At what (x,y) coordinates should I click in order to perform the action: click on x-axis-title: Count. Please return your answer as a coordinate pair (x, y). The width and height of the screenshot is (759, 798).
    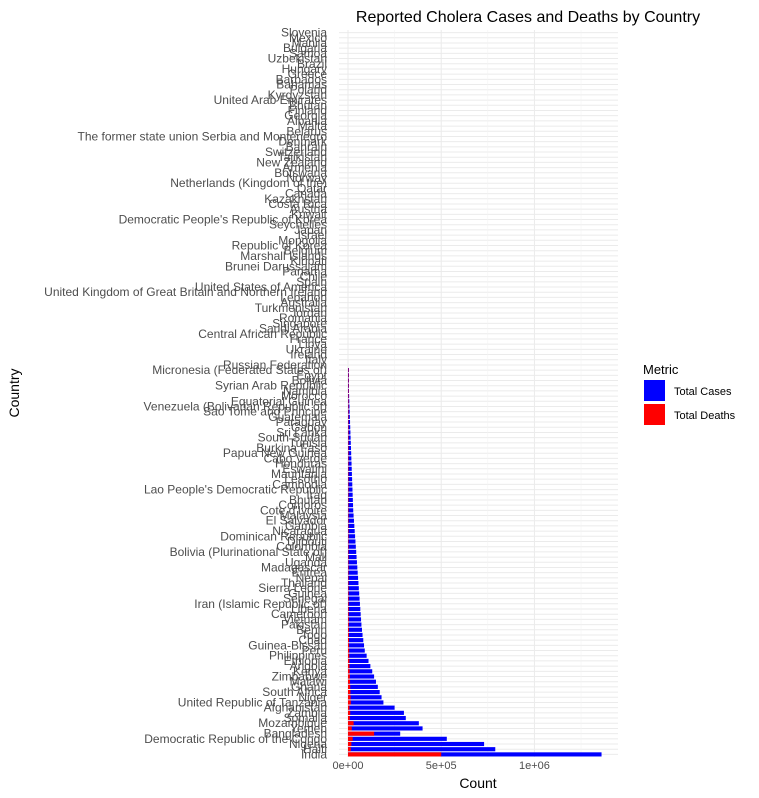
    Looking at the image, I should click on (477, 783).